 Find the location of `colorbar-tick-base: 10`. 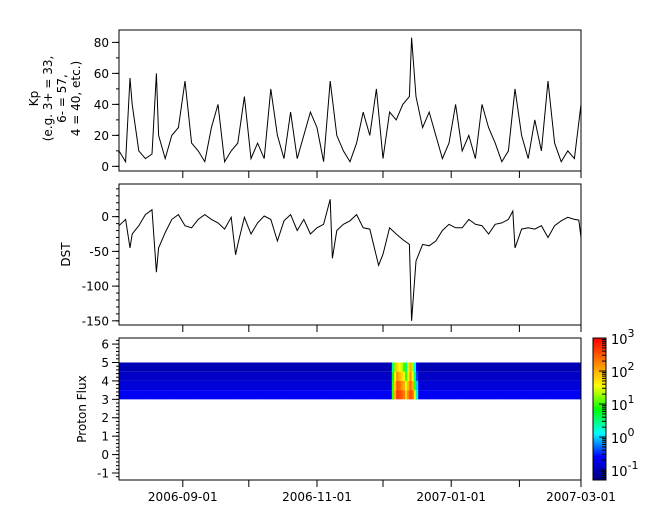

colorbar-tick-base: 10 is located at coordinates (619, 373).